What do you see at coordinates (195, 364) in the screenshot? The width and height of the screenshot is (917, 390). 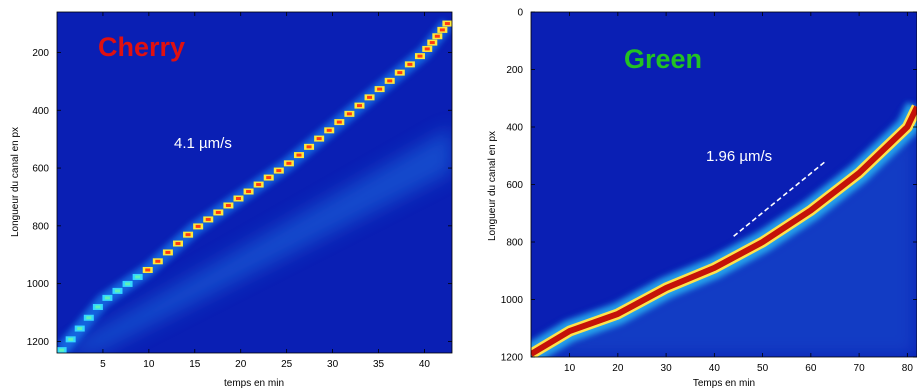 I see `x-tick-label: 15` at bounding box center [195, 364].